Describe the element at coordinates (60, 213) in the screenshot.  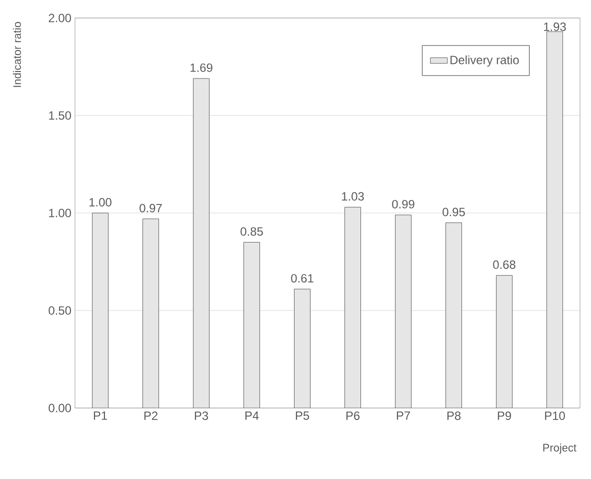
I see `y-tick-label: 1.00` at that location.